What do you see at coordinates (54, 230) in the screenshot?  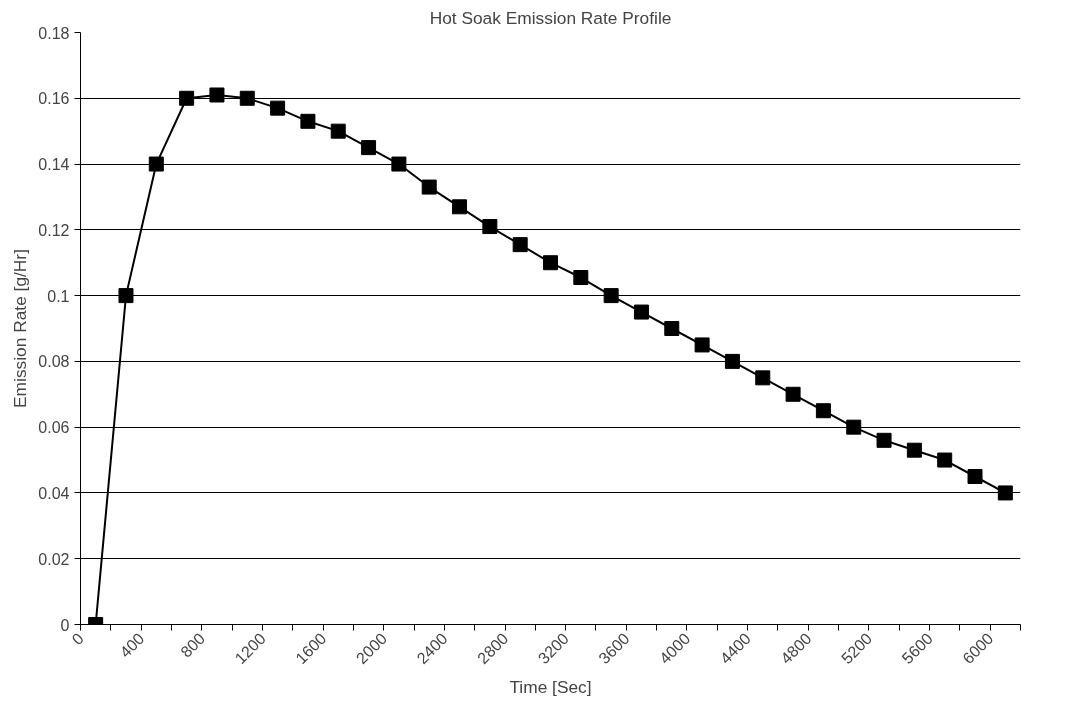 I see `y-tick-label: 0.12` at bounding box center [54, 230].